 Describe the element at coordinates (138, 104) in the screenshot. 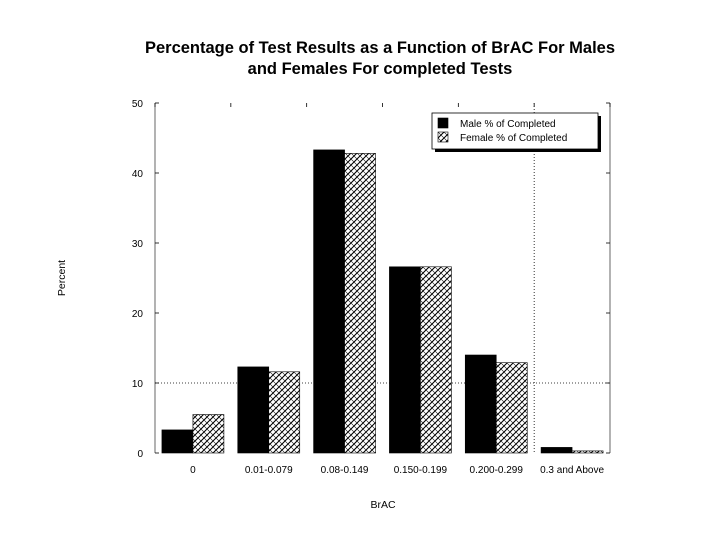

I see `y-tick-label: 50` at that location.